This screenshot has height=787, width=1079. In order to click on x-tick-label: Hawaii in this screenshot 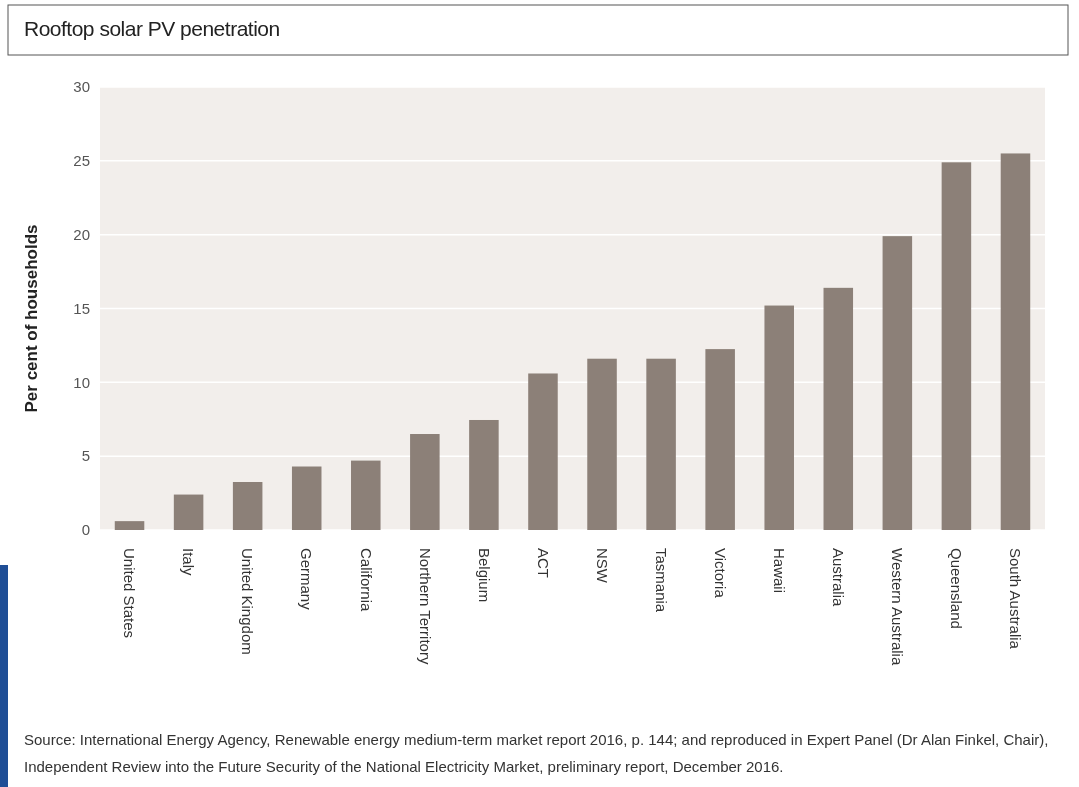, I will do `click(779, 571)`.